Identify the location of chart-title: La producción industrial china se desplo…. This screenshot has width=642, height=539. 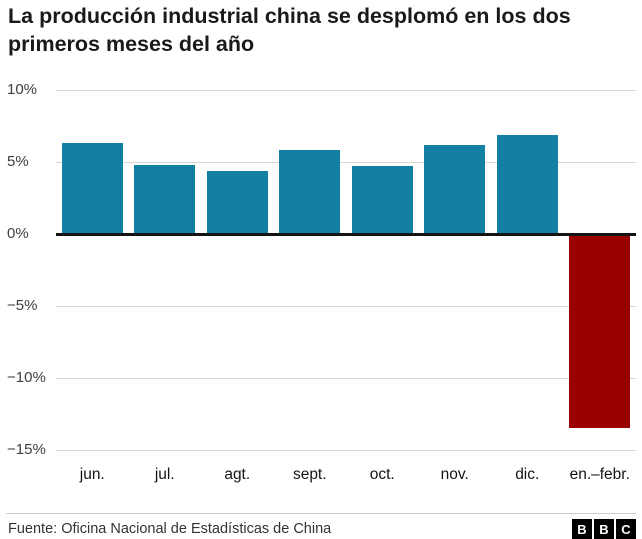
(289, 30).